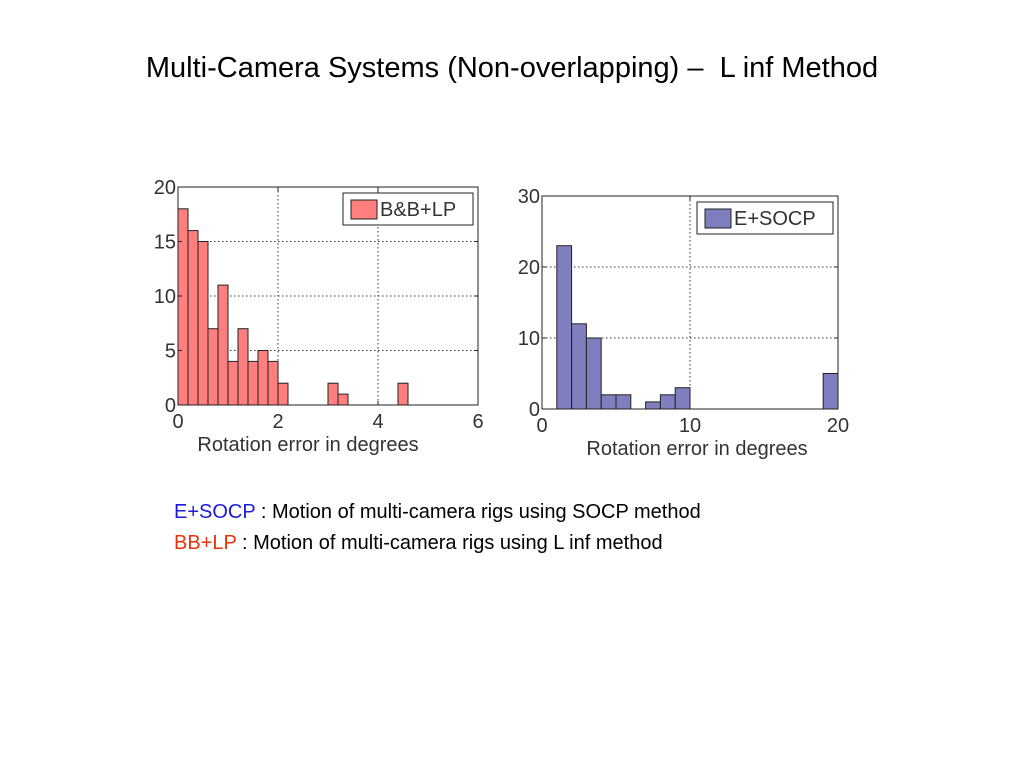 This screenshot has width=1024, height=768. What do you see at coordinates (170, 352) in the screenshot?
I see `y-tick-label: 5` at bounding box center [170, 352].